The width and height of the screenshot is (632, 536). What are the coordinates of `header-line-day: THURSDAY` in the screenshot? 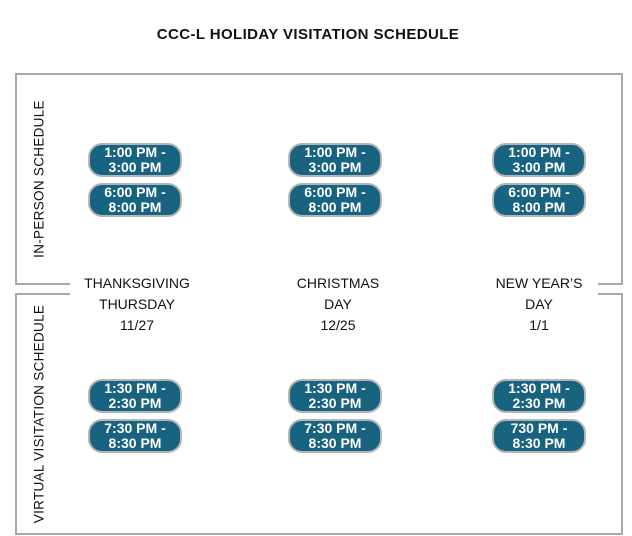 It's located at (137, 304).